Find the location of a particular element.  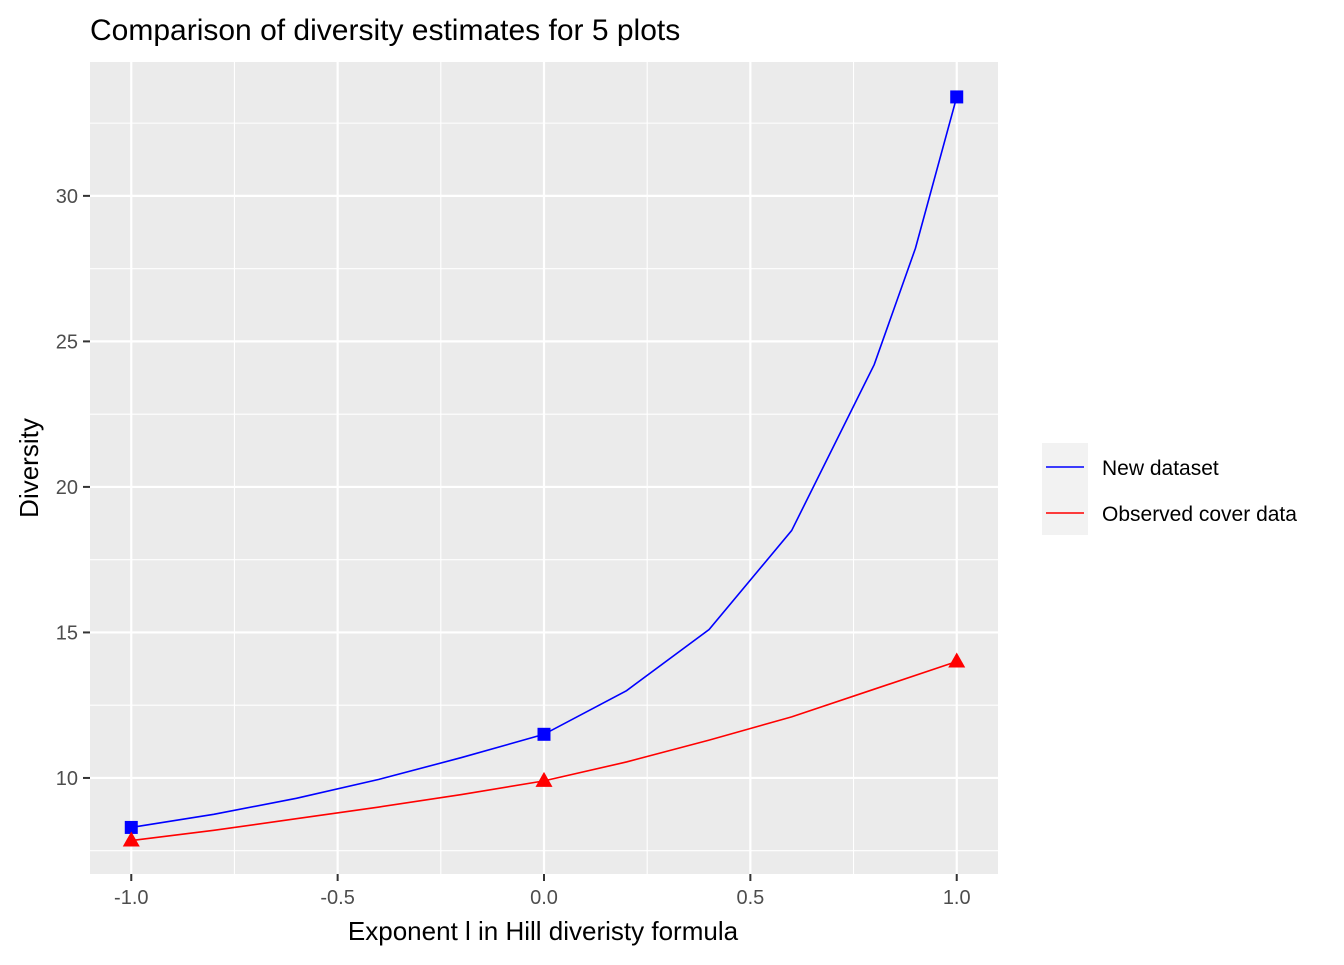

legend-label-new-dataset: New dataset is located at coordinates (1160, 468).